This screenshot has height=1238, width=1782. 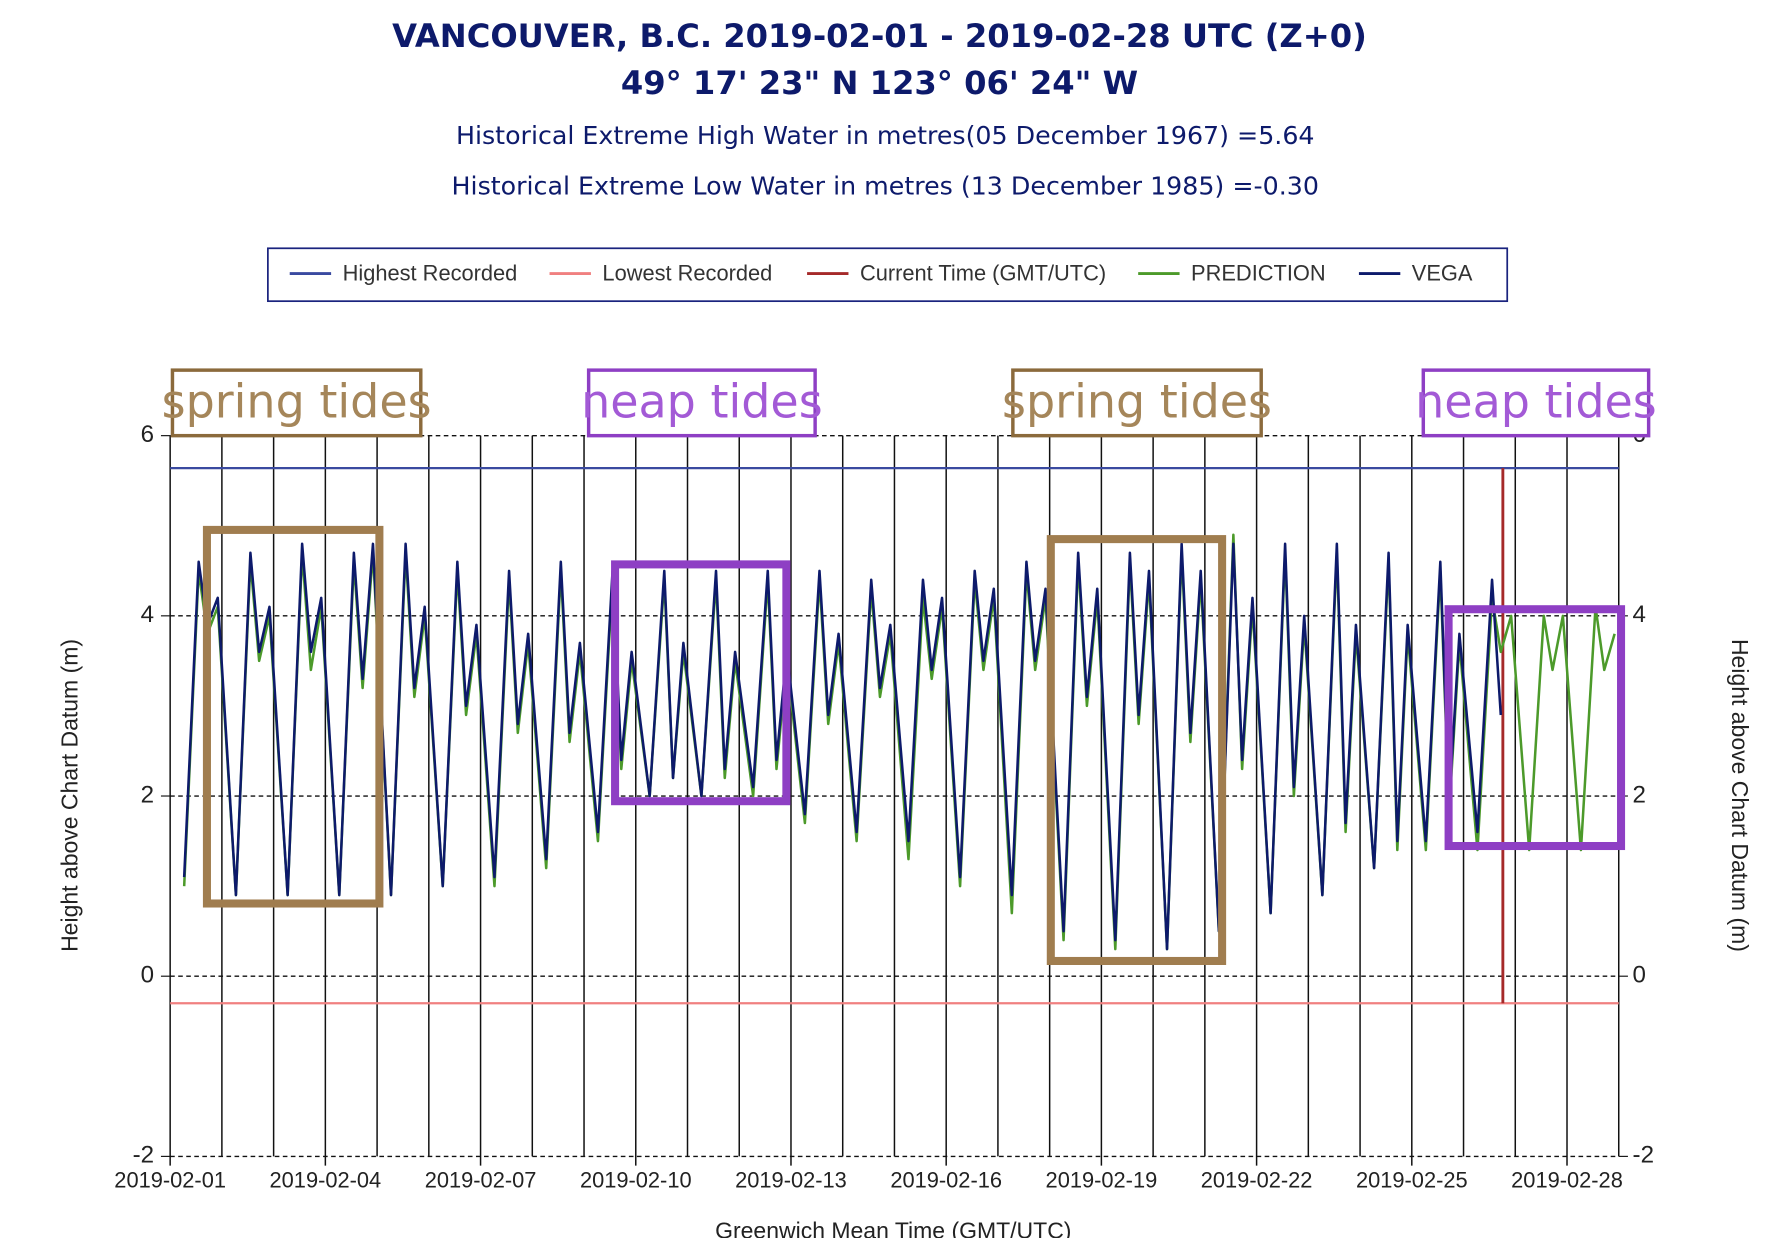 I want to click on y2-tick-label: 4, so click(x=1639, y=614).